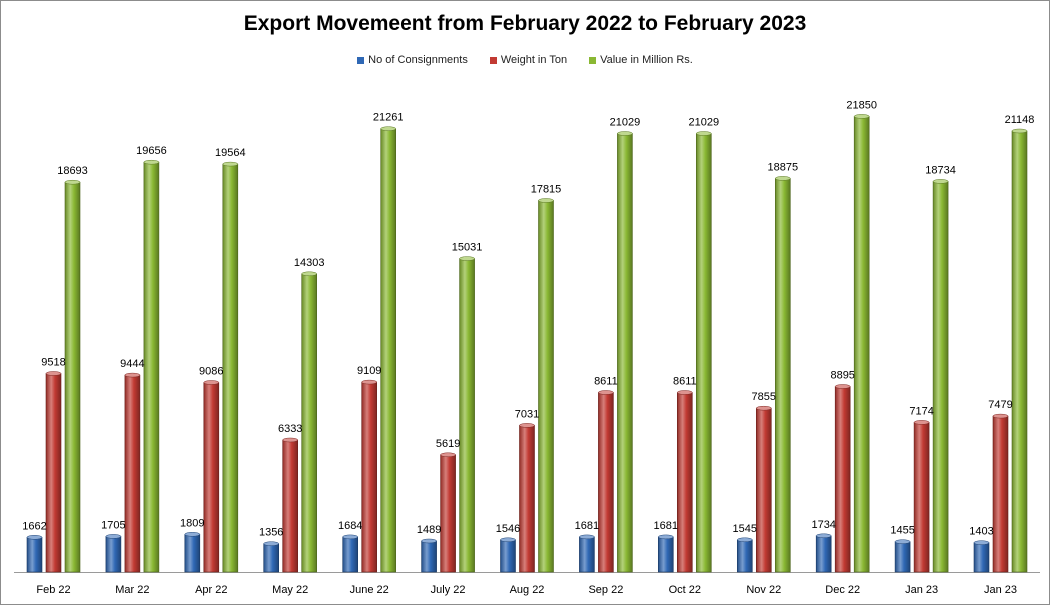 The height and width of the screenshot is (605, 1050). Describe the element at coordinates (34, 526) in the screenshot. I see `value-label-consignments-0: 1662` at that location.